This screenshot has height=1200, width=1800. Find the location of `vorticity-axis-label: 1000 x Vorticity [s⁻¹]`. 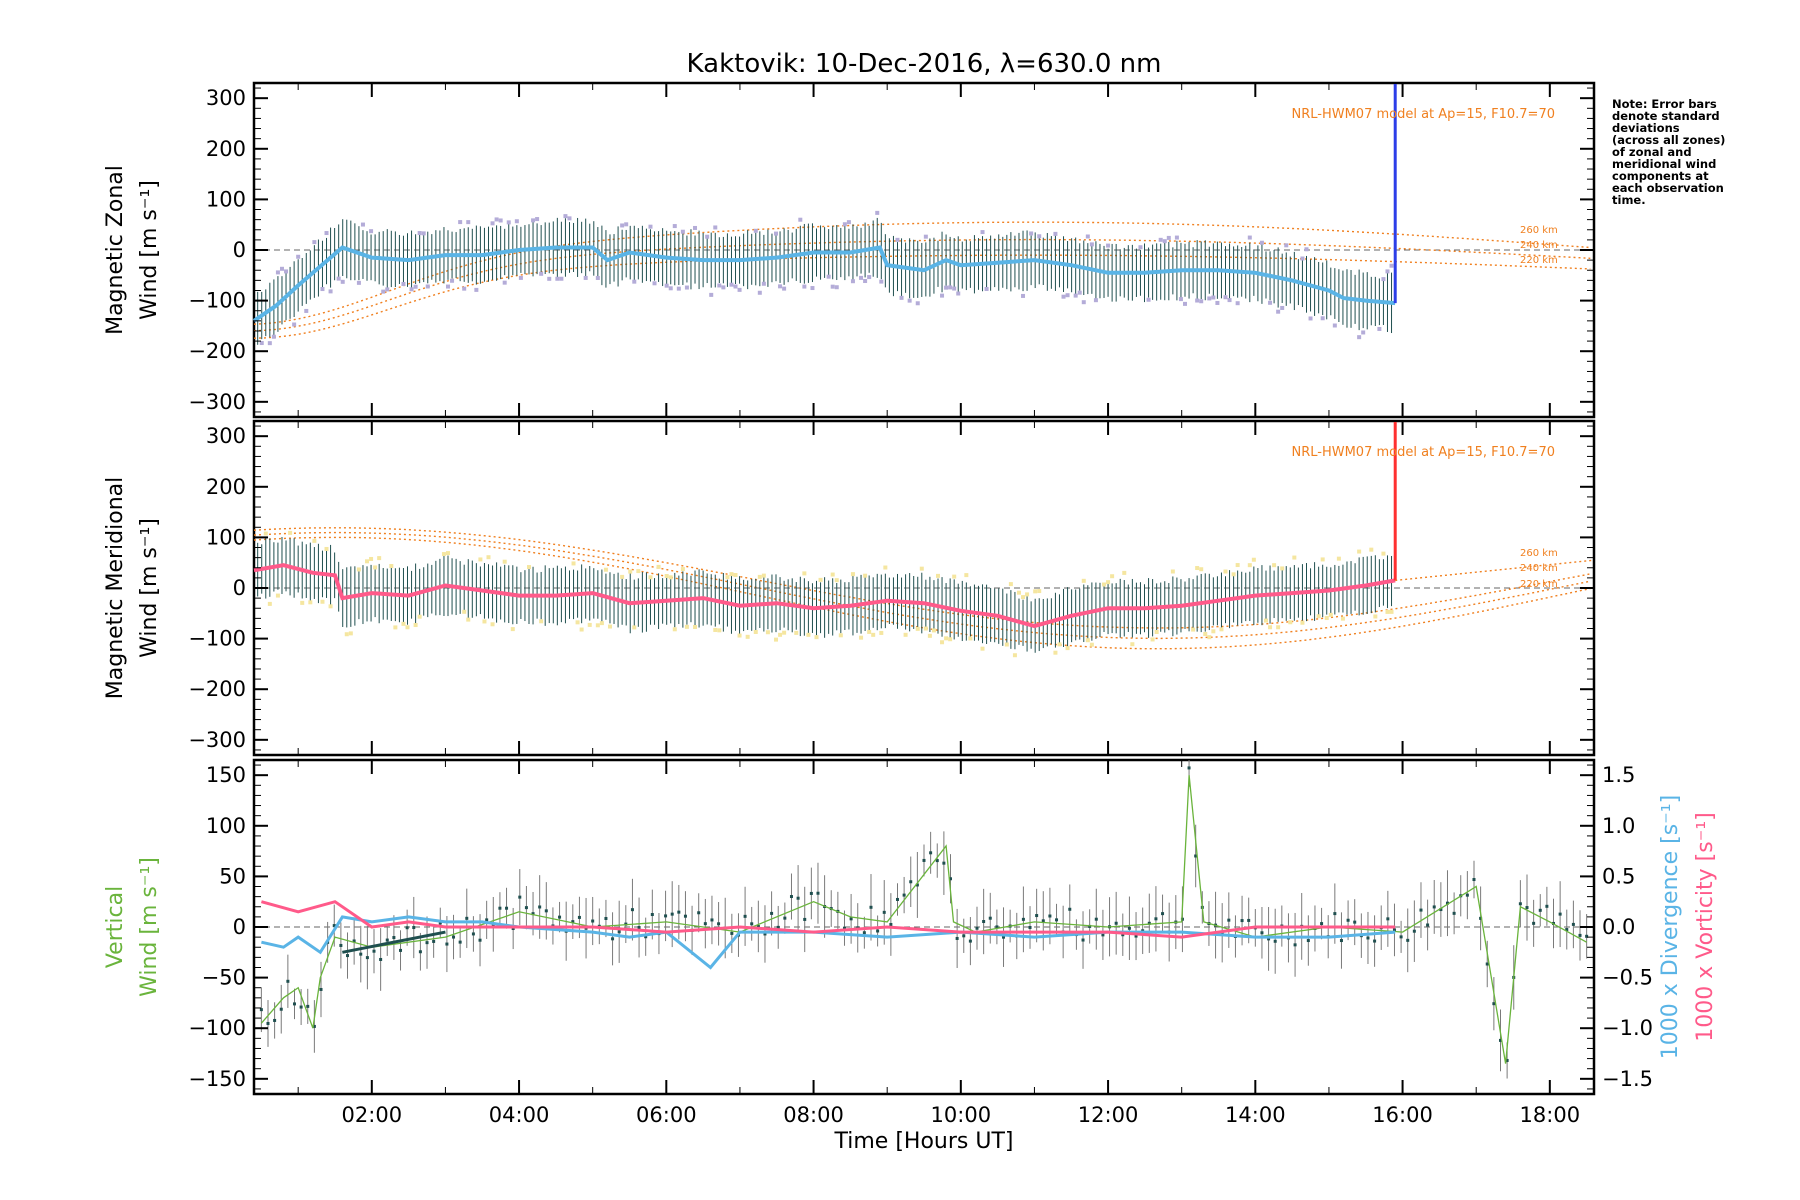

vorticity-axis-label: 1000 x Vorticity [s⁻¹] is located at coordinates (1705, 927).